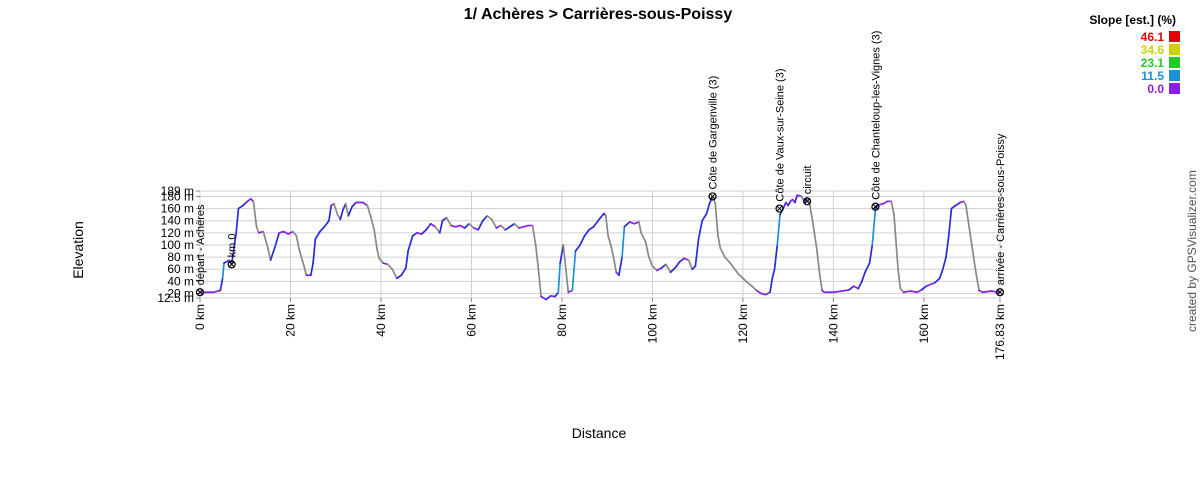 The image size is (1200, 500). I want to click on y-tick-label: 100 m, so click(177, 245).